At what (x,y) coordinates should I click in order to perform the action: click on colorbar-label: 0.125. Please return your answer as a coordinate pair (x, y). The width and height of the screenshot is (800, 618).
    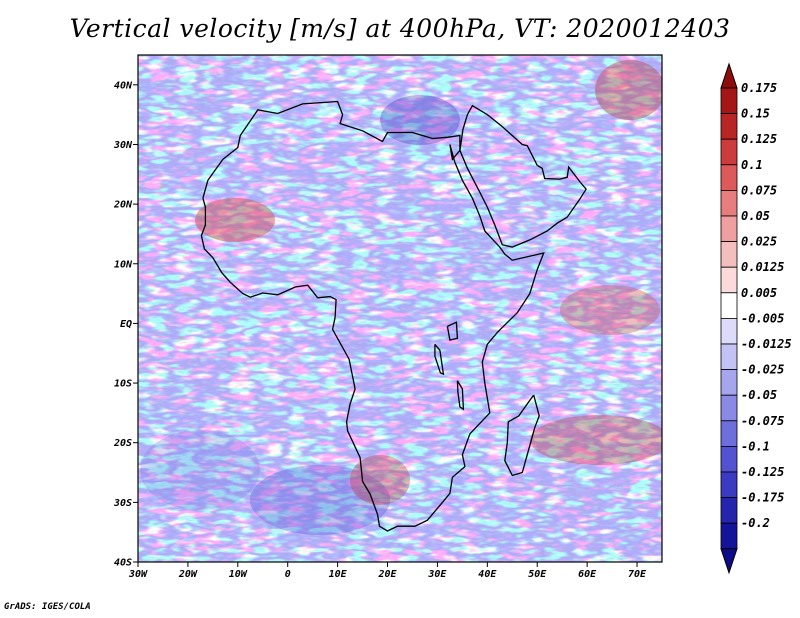
    Looking at the image, I should click on (759, 139).